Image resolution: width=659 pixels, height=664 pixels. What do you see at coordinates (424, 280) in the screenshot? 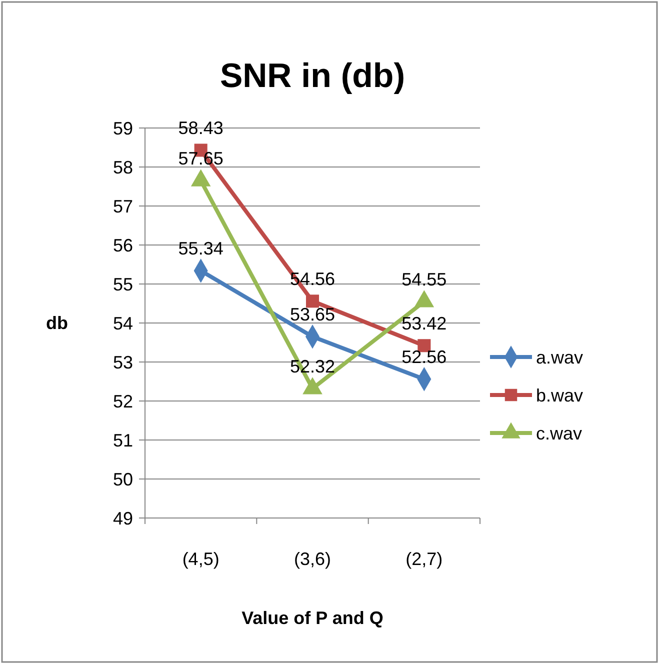
I see `data-label: 54.55` at bounding box center [424, 280].